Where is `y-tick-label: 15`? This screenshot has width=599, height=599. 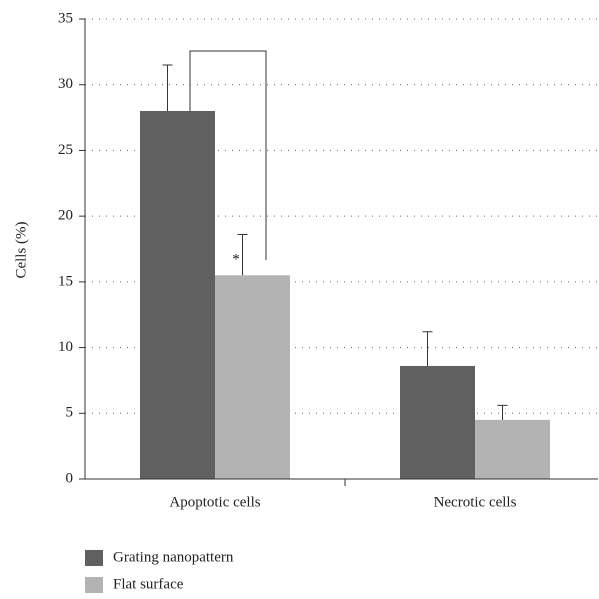
y-tick-label: 15 is located at coordinates (65, 281).